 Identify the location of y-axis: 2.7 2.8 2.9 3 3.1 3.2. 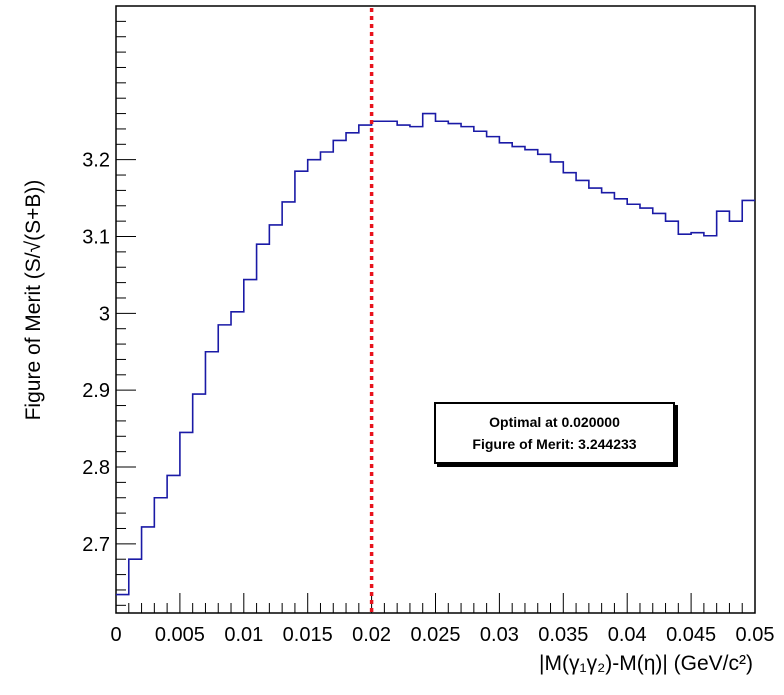
(109, 305).